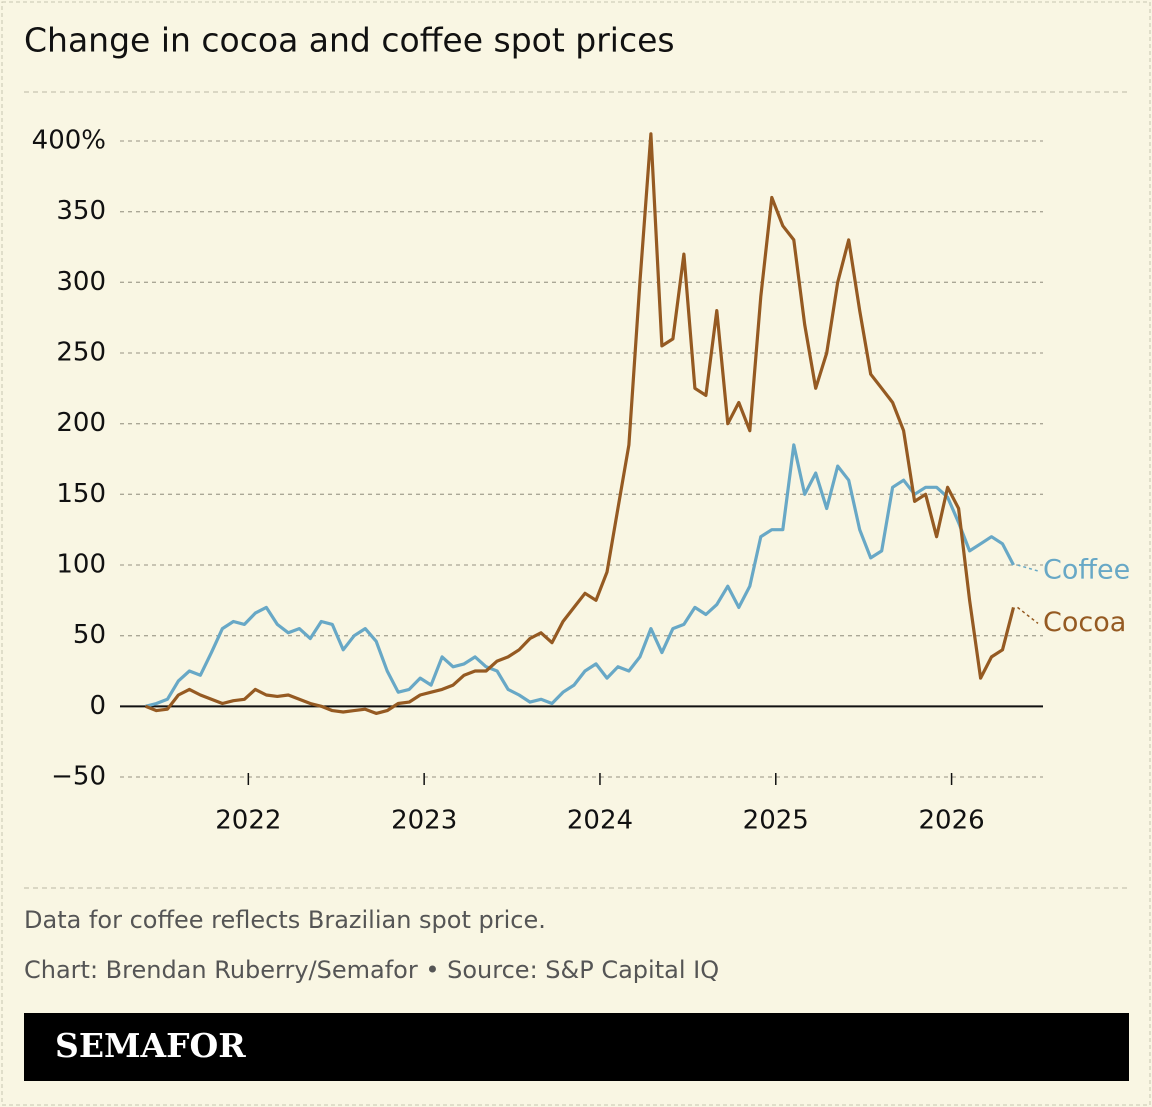 The width and height of the screenshot is (1152, 1107). I want to click on y-tick-label: 250, so click(81, 353).